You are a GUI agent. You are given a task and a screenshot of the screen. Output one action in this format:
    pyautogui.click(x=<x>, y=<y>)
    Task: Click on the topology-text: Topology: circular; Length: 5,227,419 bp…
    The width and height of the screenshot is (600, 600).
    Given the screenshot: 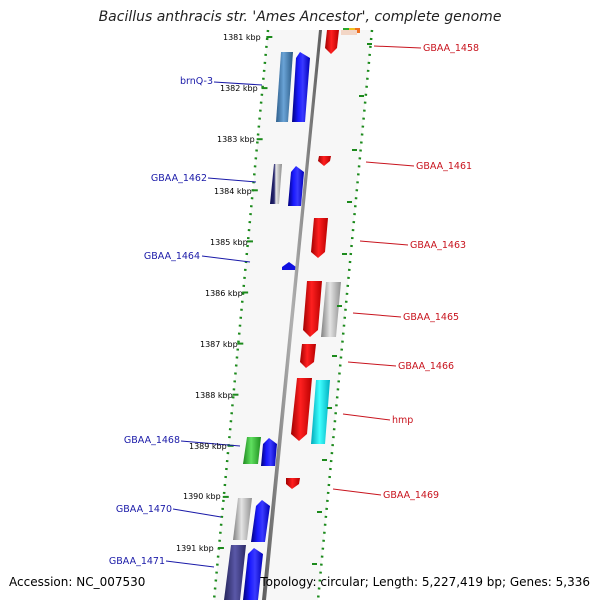 What is the action you would take?
    pyautogui.click(x=425, y=582)
    